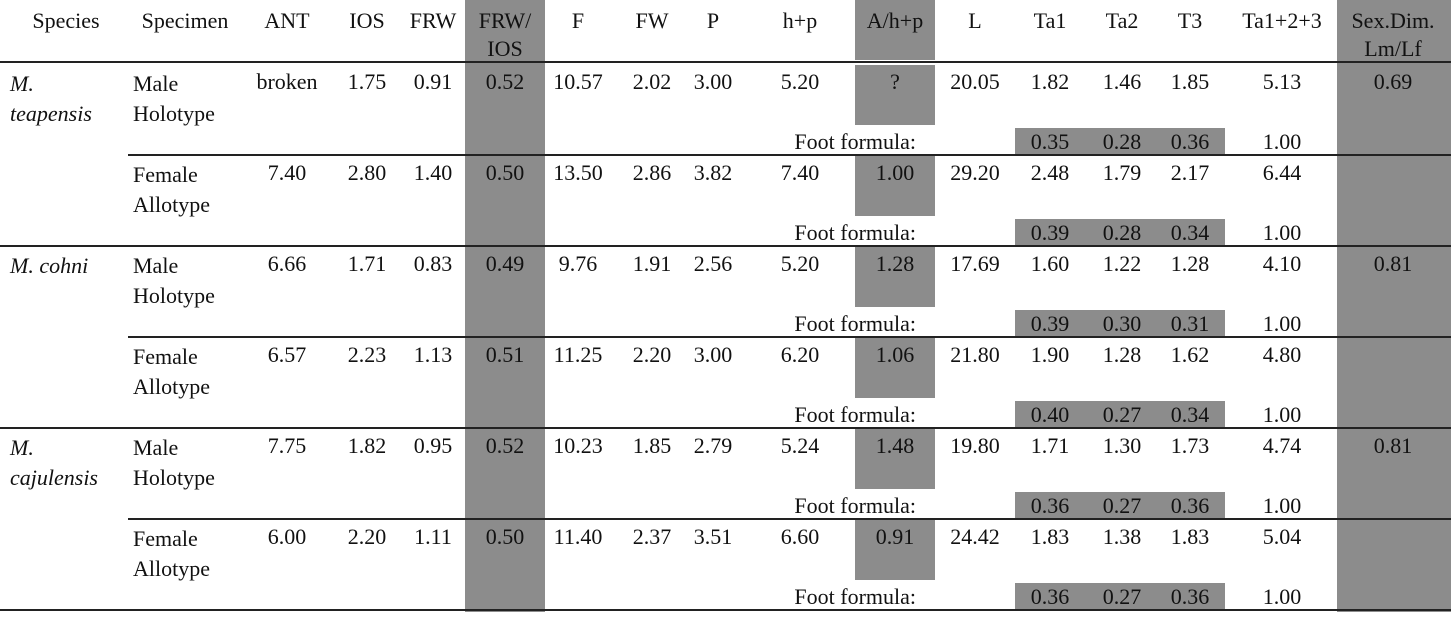 The height and width of the screenshot is (620, 1451). What do you see at coordinates (1393, 81) in the screenshot?
I see `sex-dim: 0.69` at bounding box center [1393, 81].